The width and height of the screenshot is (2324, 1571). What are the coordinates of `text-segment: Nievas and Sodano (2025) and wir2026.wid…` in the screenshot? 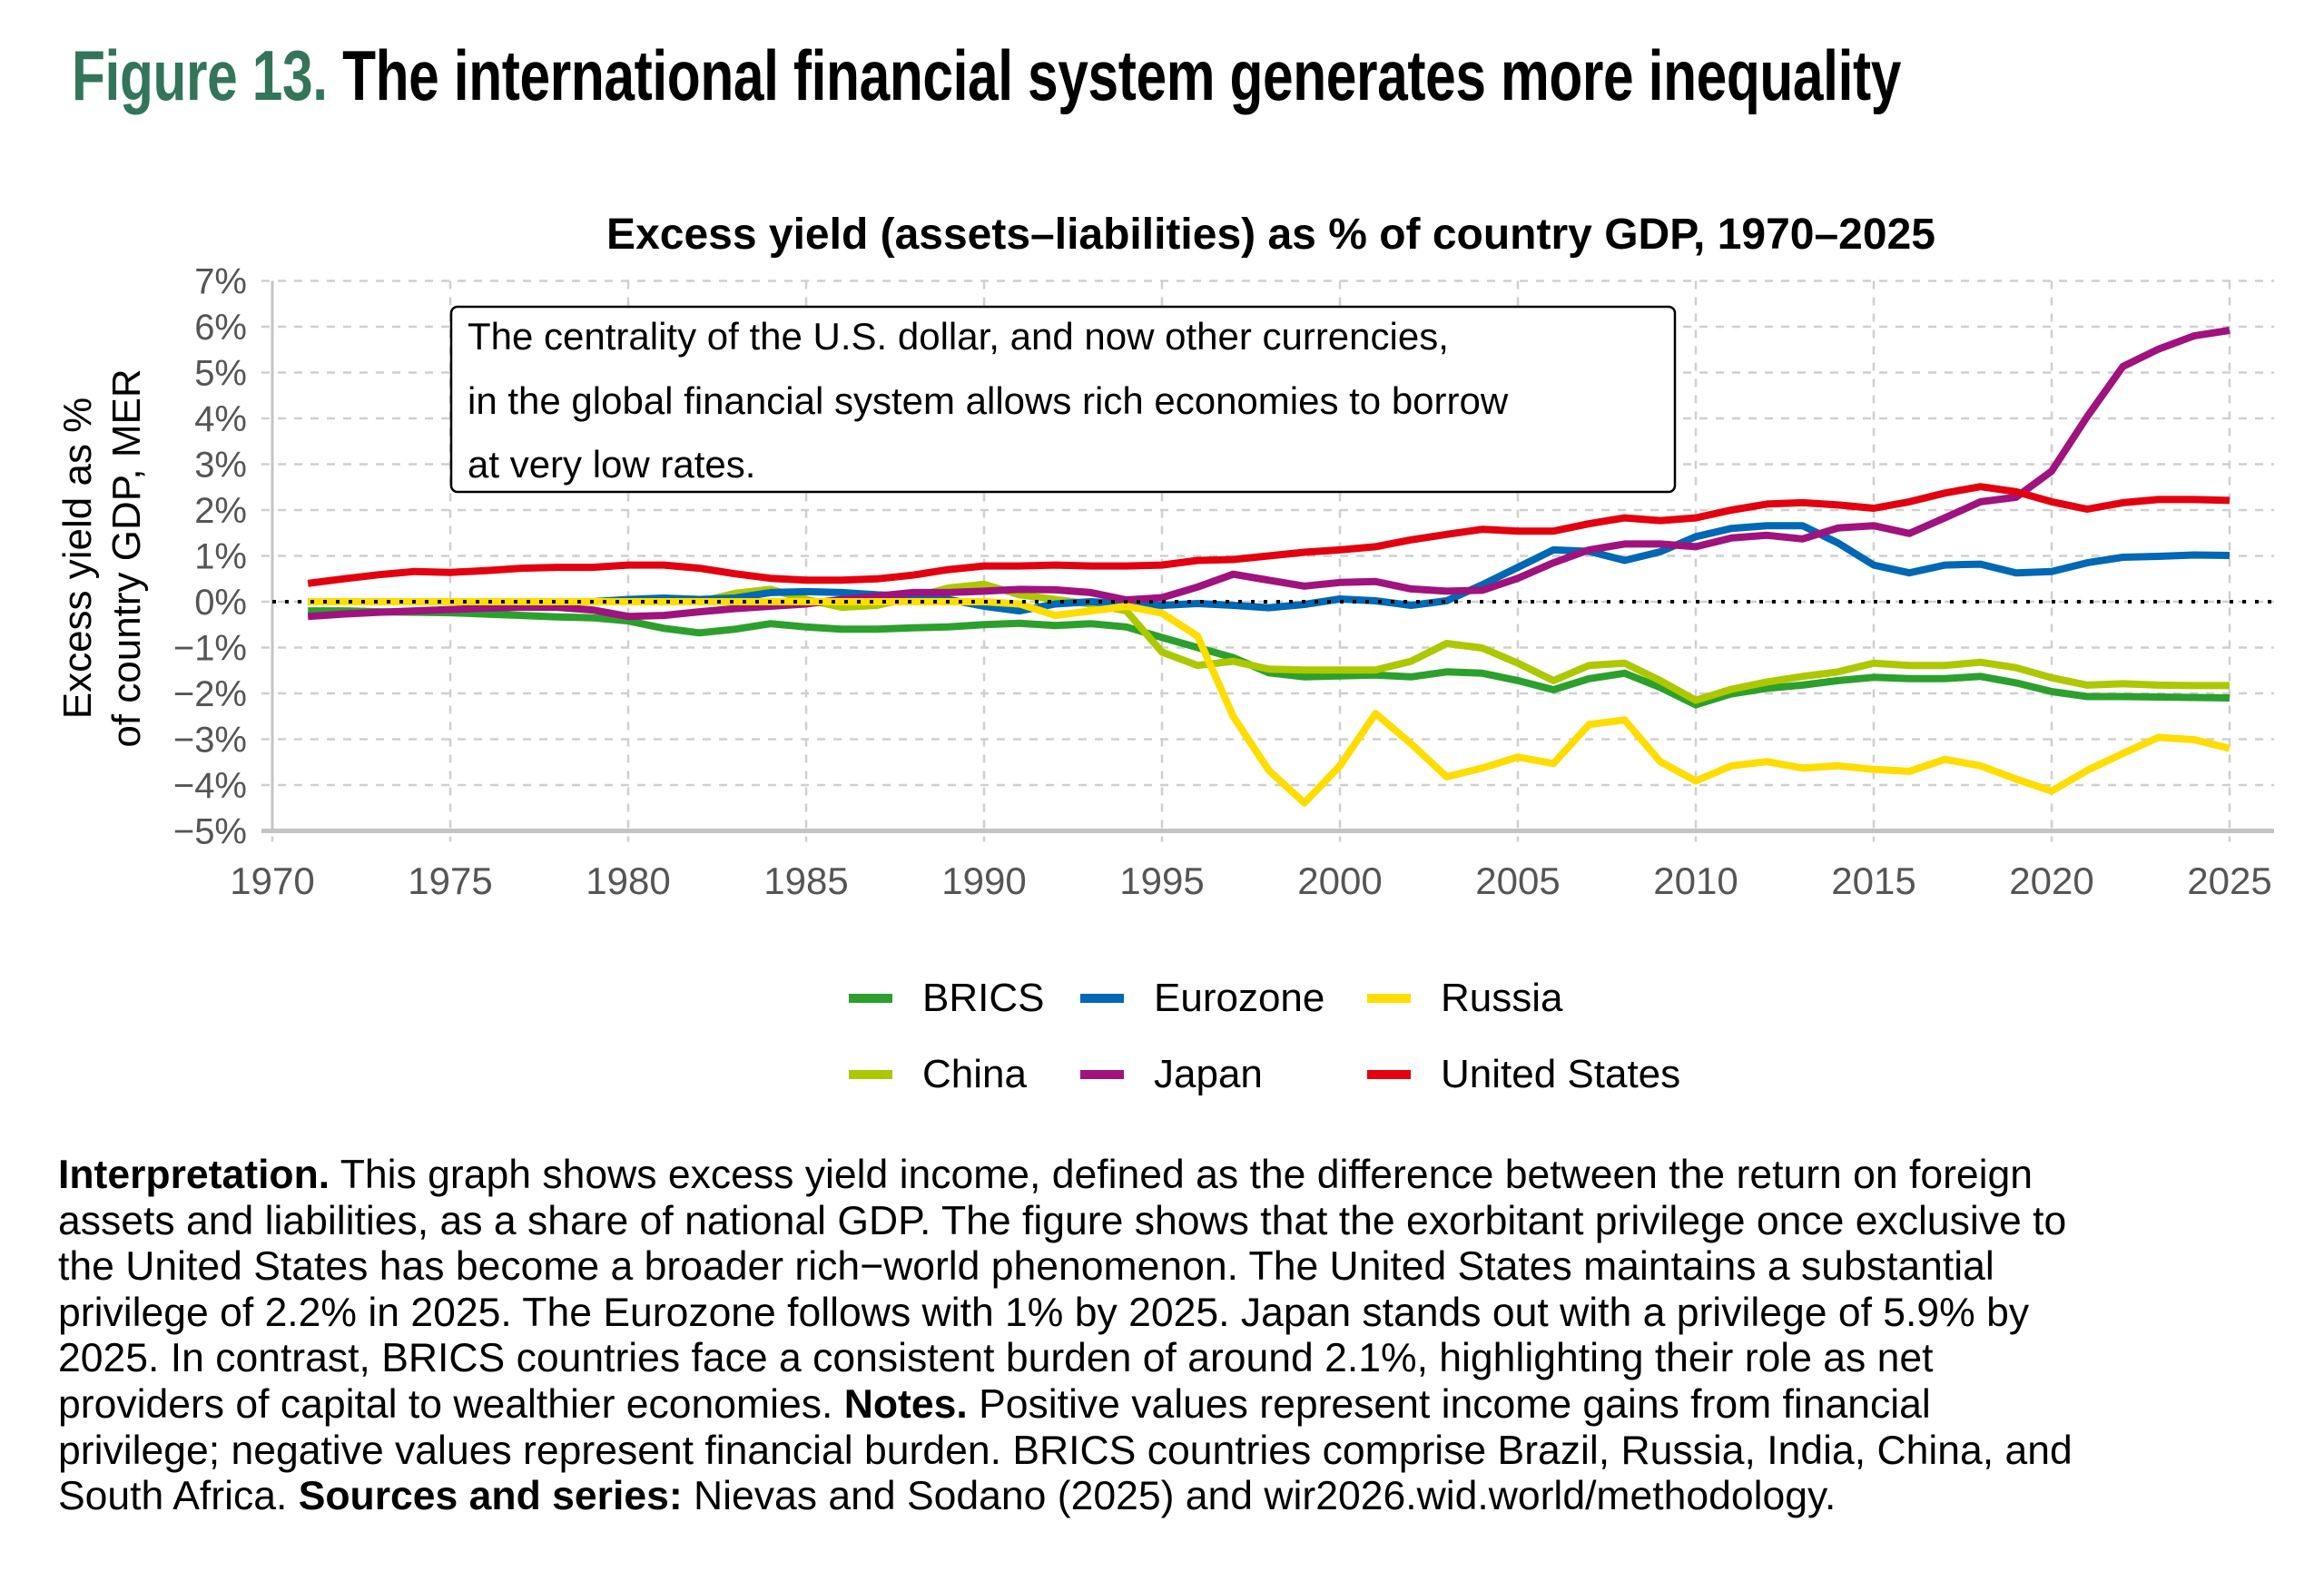 It's located at (1259, 1496).